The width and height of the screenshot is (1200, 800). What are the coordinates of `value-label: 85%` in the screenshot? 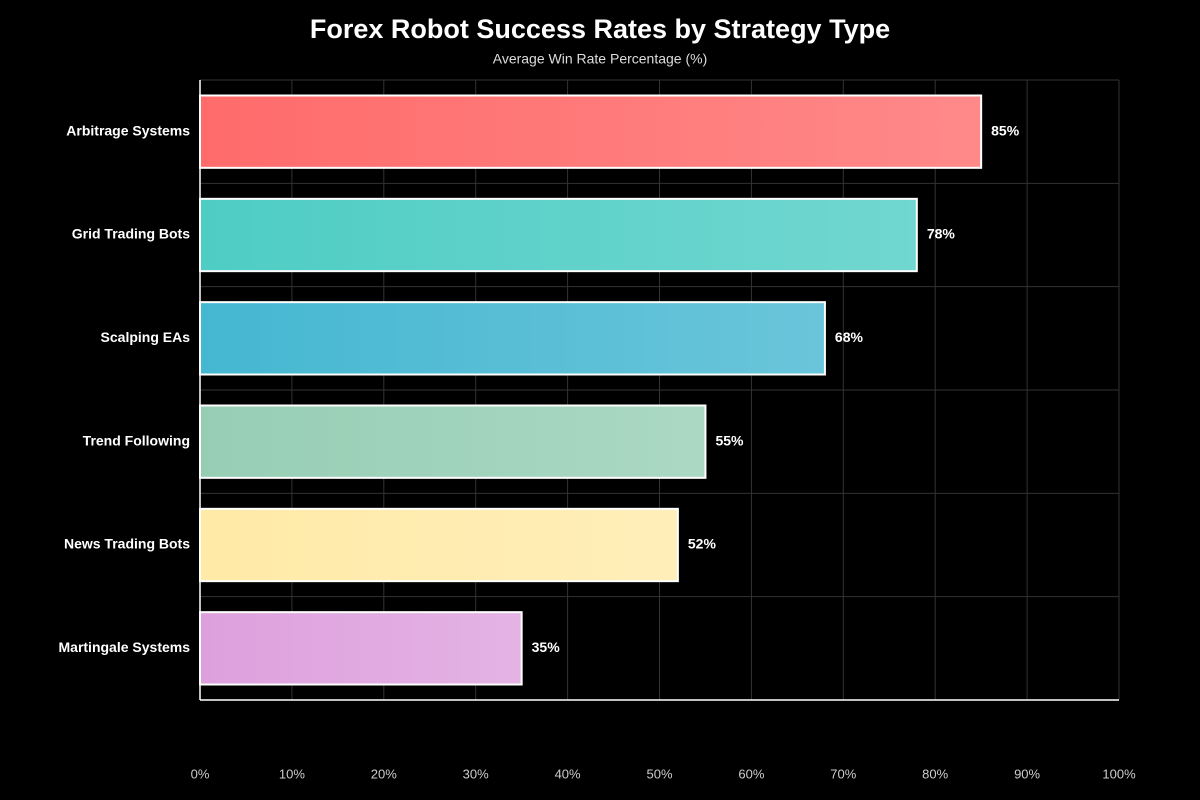 It's located at (1005, 130).